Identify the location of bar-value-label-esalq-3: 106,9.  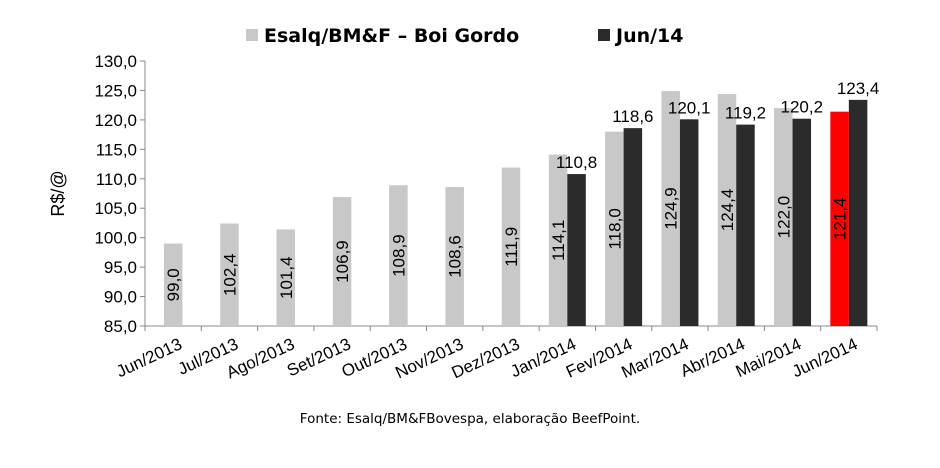
(342, 261).